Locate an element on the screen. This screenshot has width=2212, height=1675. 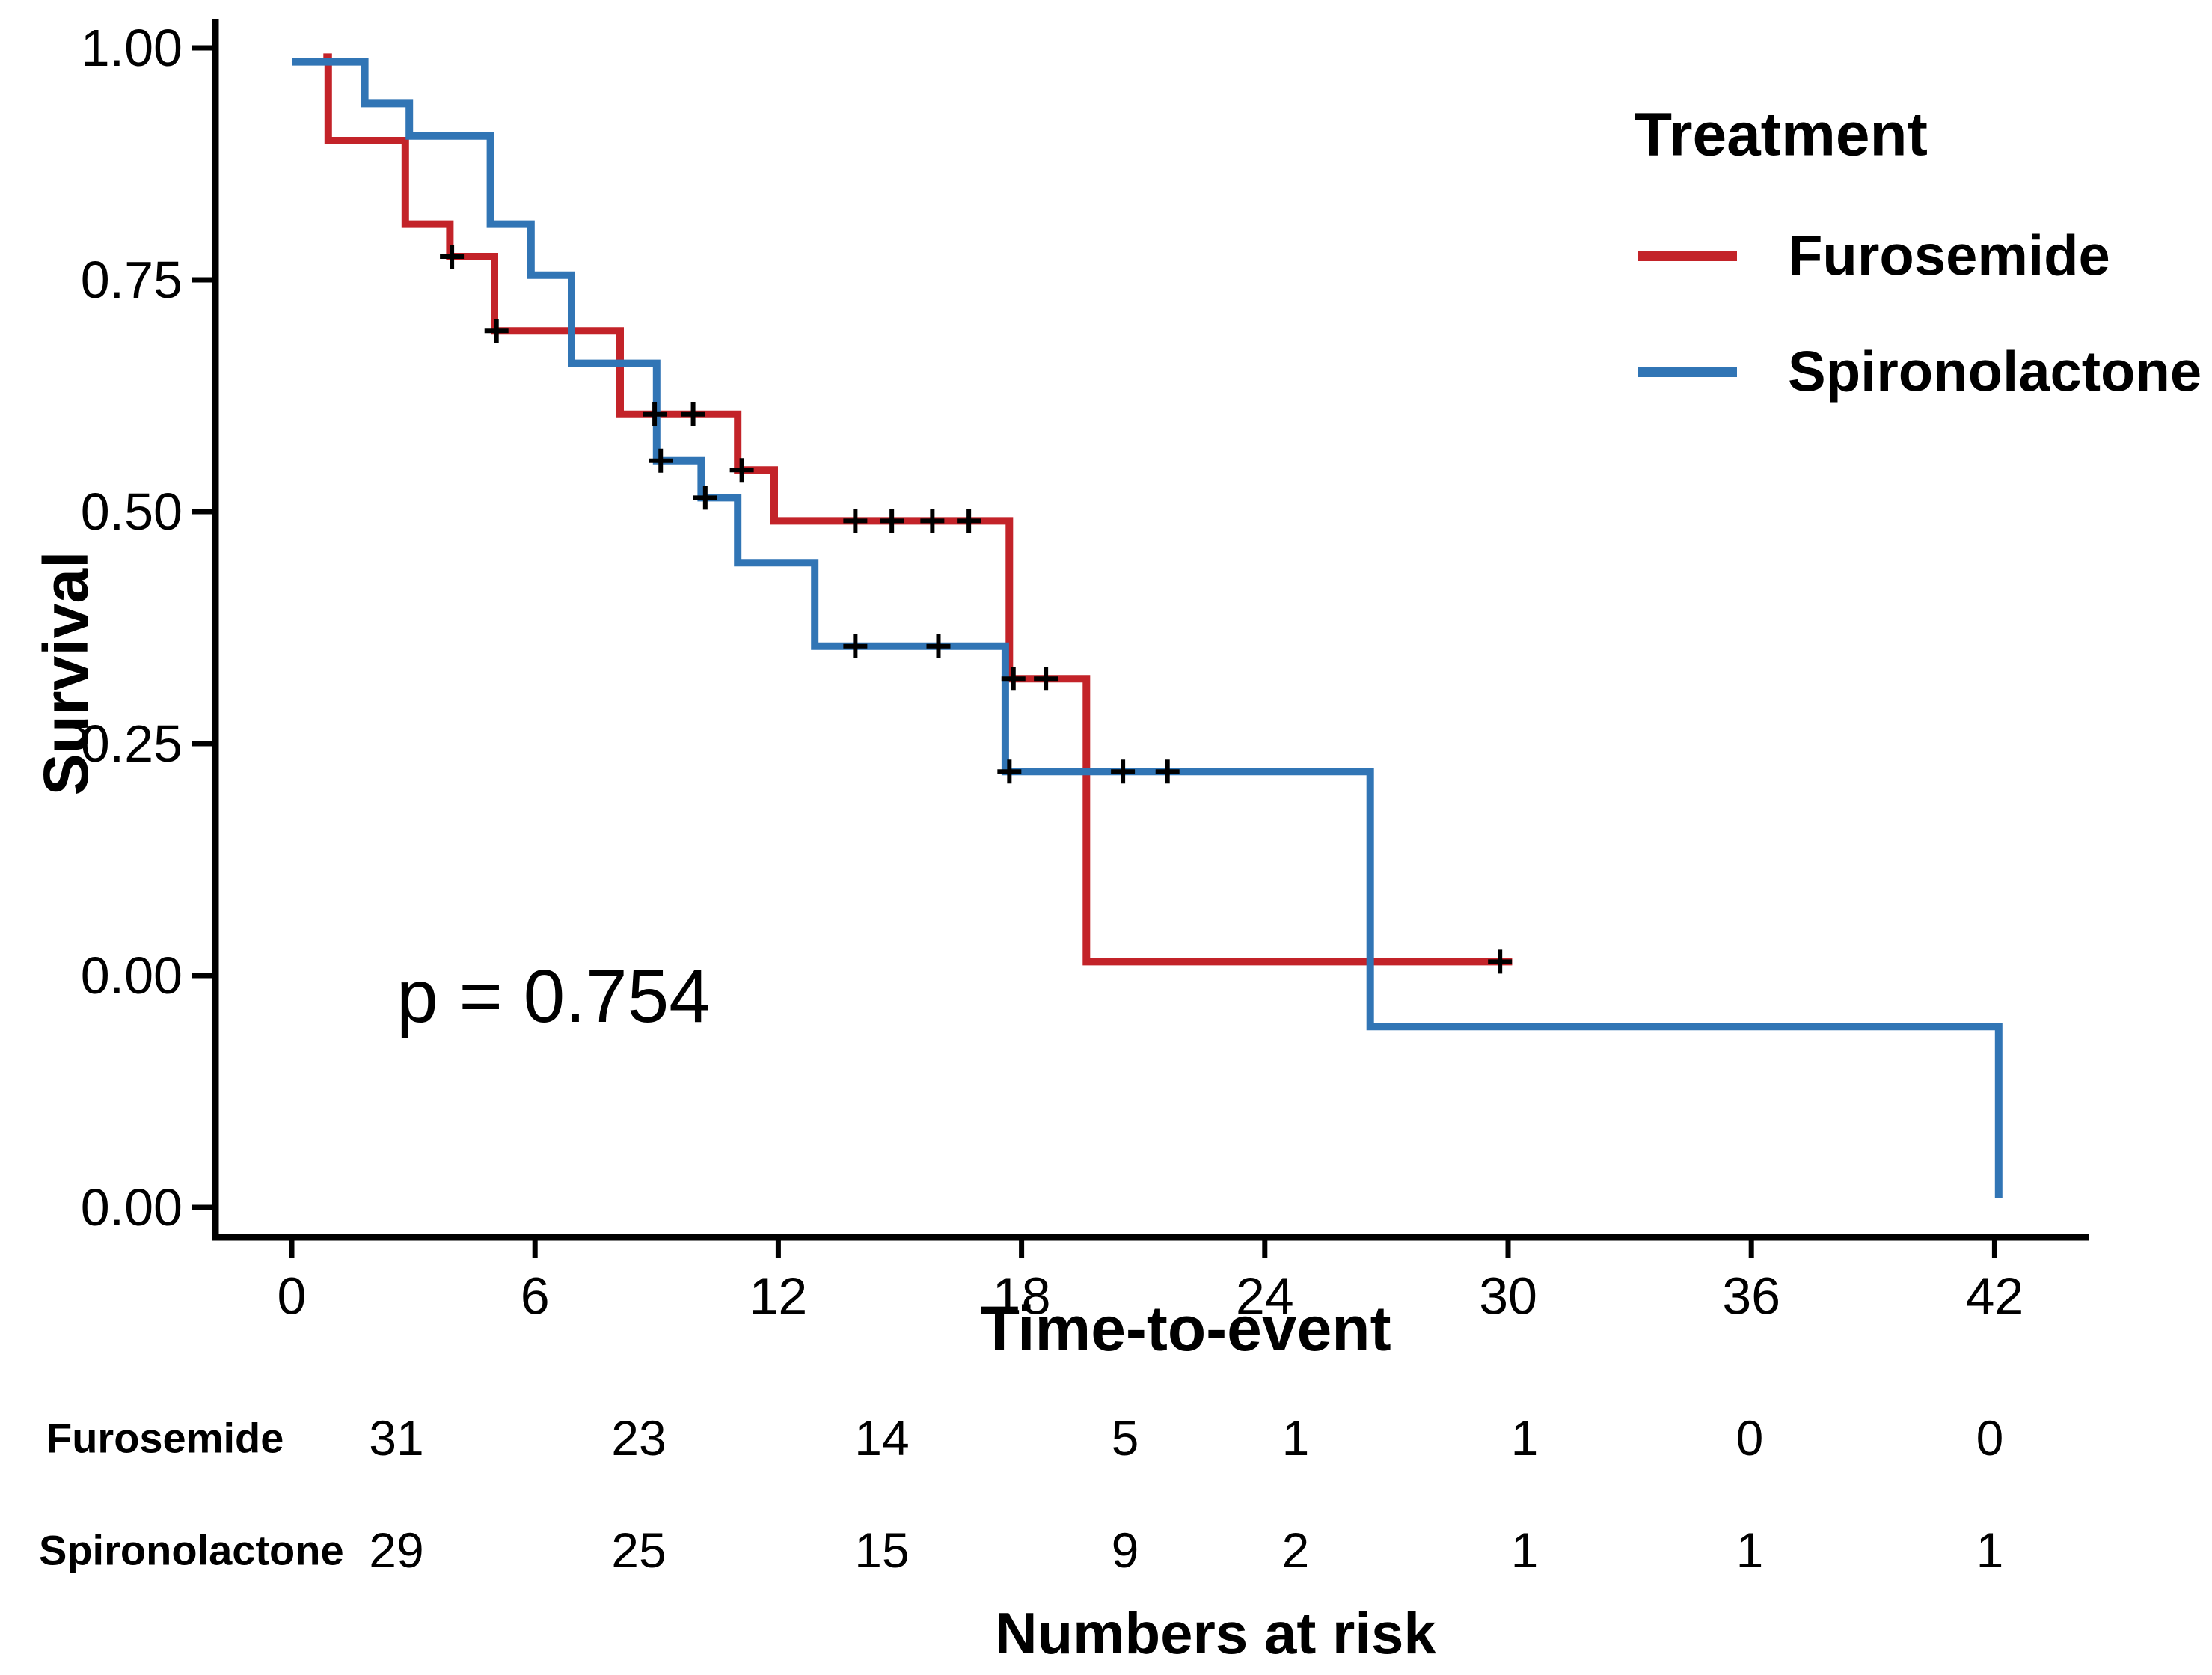
risk-value: 23 is located at coordinates (638, 1438).